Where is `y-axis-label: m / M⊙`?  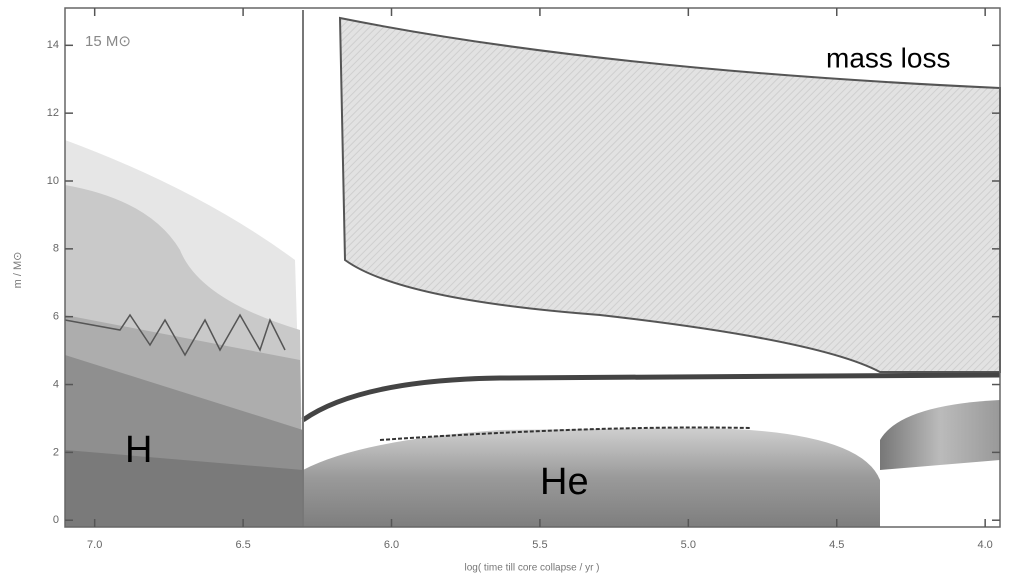
y-axis-label: m / M⊙ is located at coordinates (18, 270).